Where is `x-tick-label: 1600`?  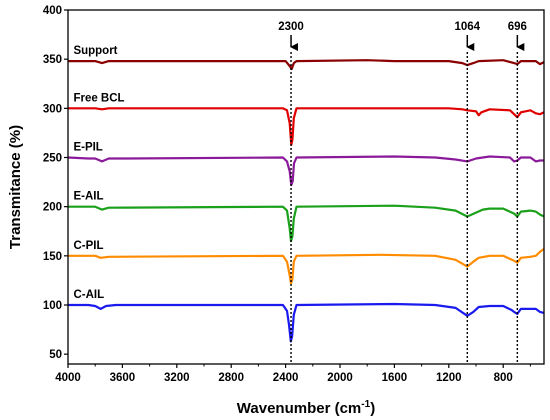 x-tick-label: 1600 is located at coordinates (395, 378).